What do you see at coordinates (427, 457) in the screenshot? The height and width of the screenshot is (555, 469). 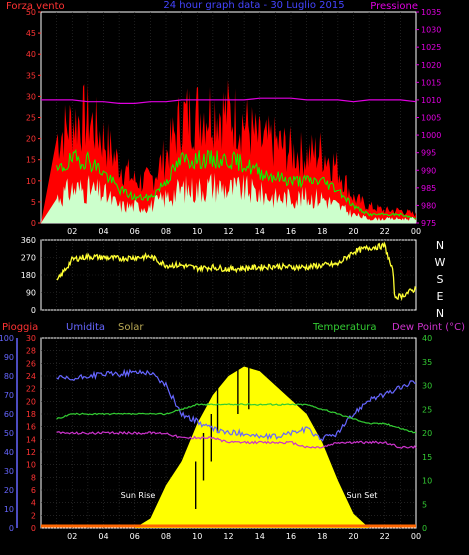 I see `temperature-tick-label: 15` at bounding box center [427, 457].